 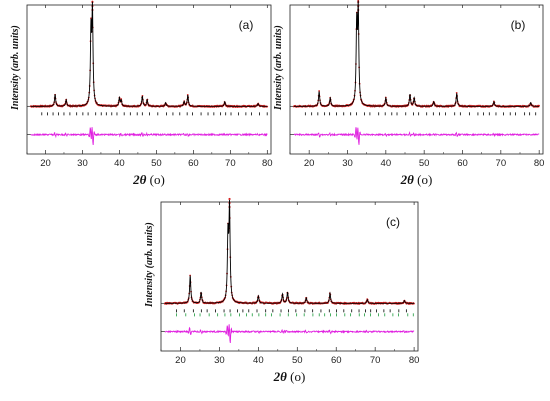 What do you see at coordinates (518, 25) in the screenshot?
I see `panel-label: (b)` at bounding box center [518, 25].